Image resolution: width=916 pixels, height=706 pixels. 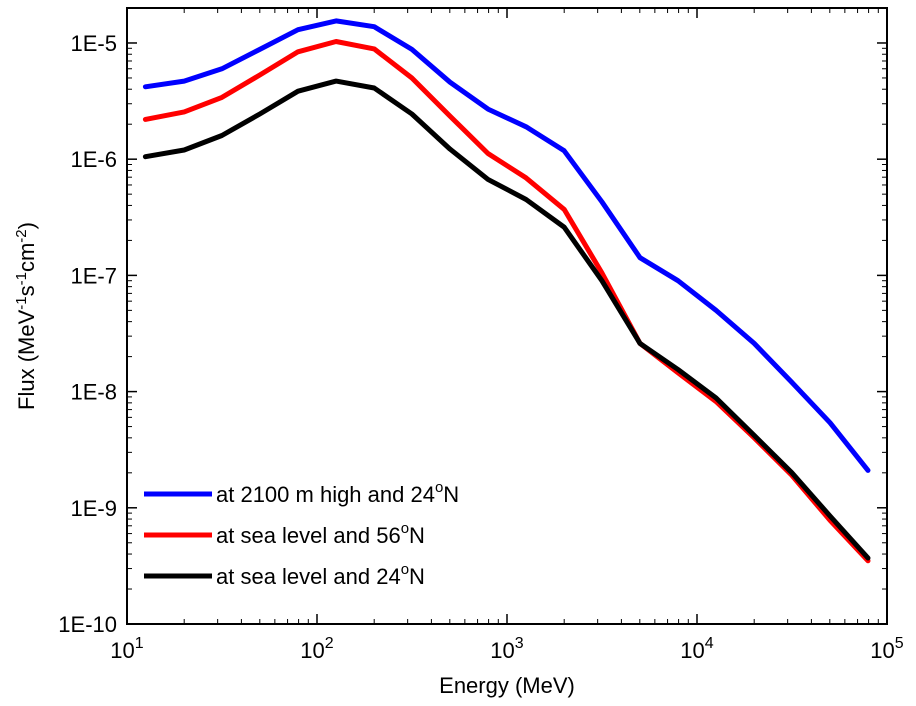 I want to click on y-tick-labels: 1E-5 1E-6 1E-7 1E-8 1E-9 1E-10, so click(x=87, y=334).